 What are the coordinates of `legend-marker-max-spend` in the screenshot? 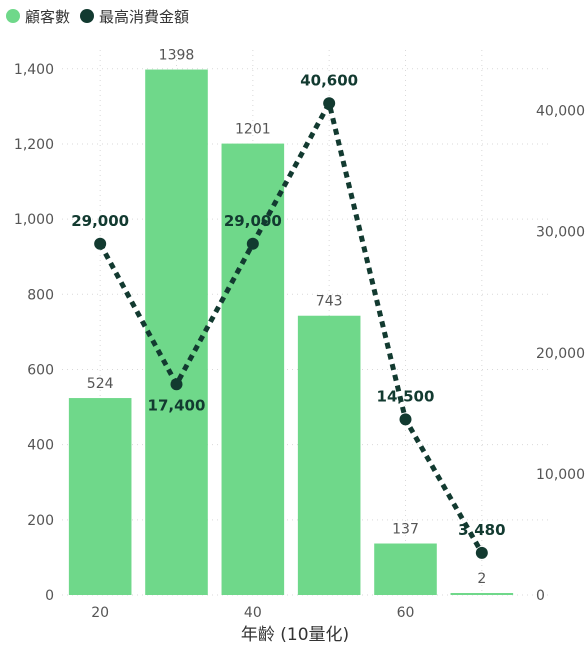 It's located at (87, 16).